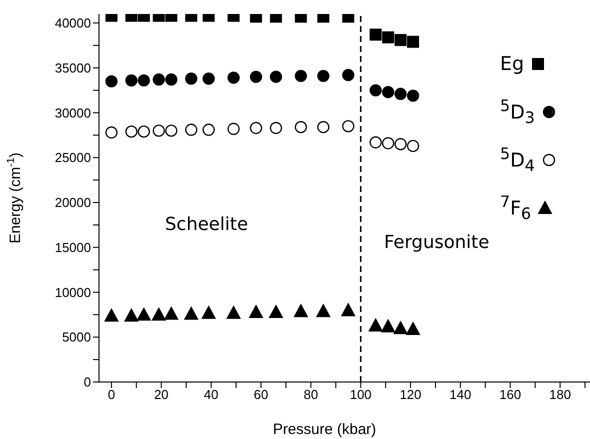 The image size is (590, 439). I want to click on legend-label: $^{5}$D$_{4}$, so click(517, 160).